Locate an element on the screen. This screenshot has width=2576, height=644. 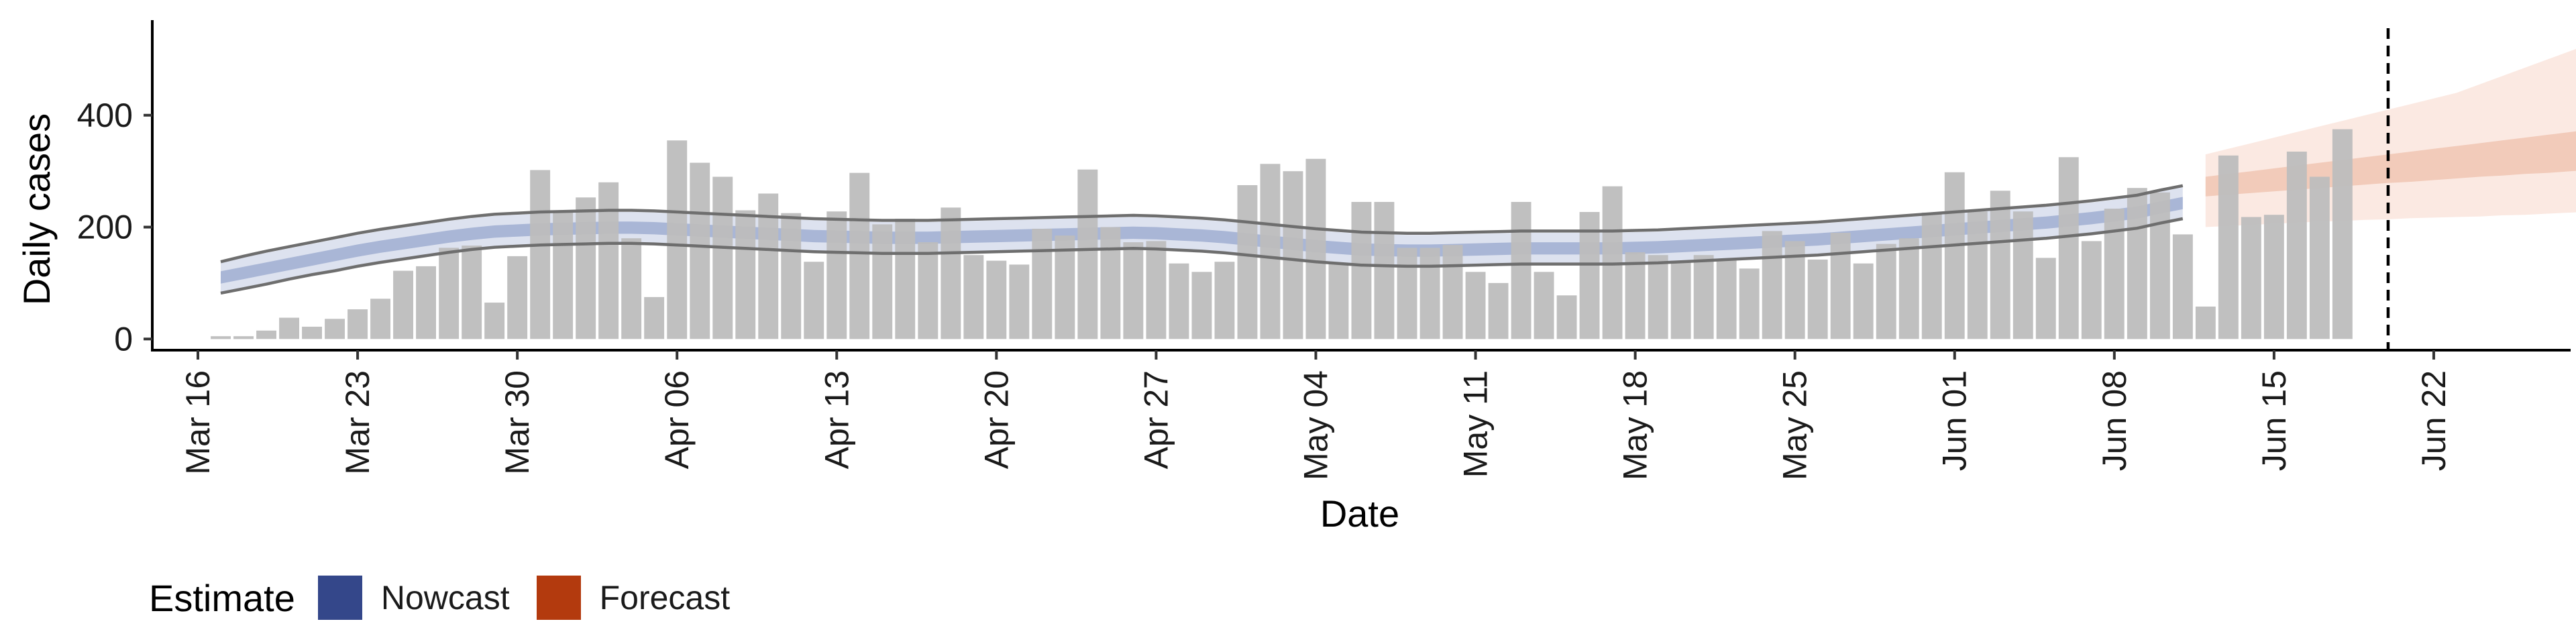
x-tick-label: Apr 13 is located at coordinates (836, 419).